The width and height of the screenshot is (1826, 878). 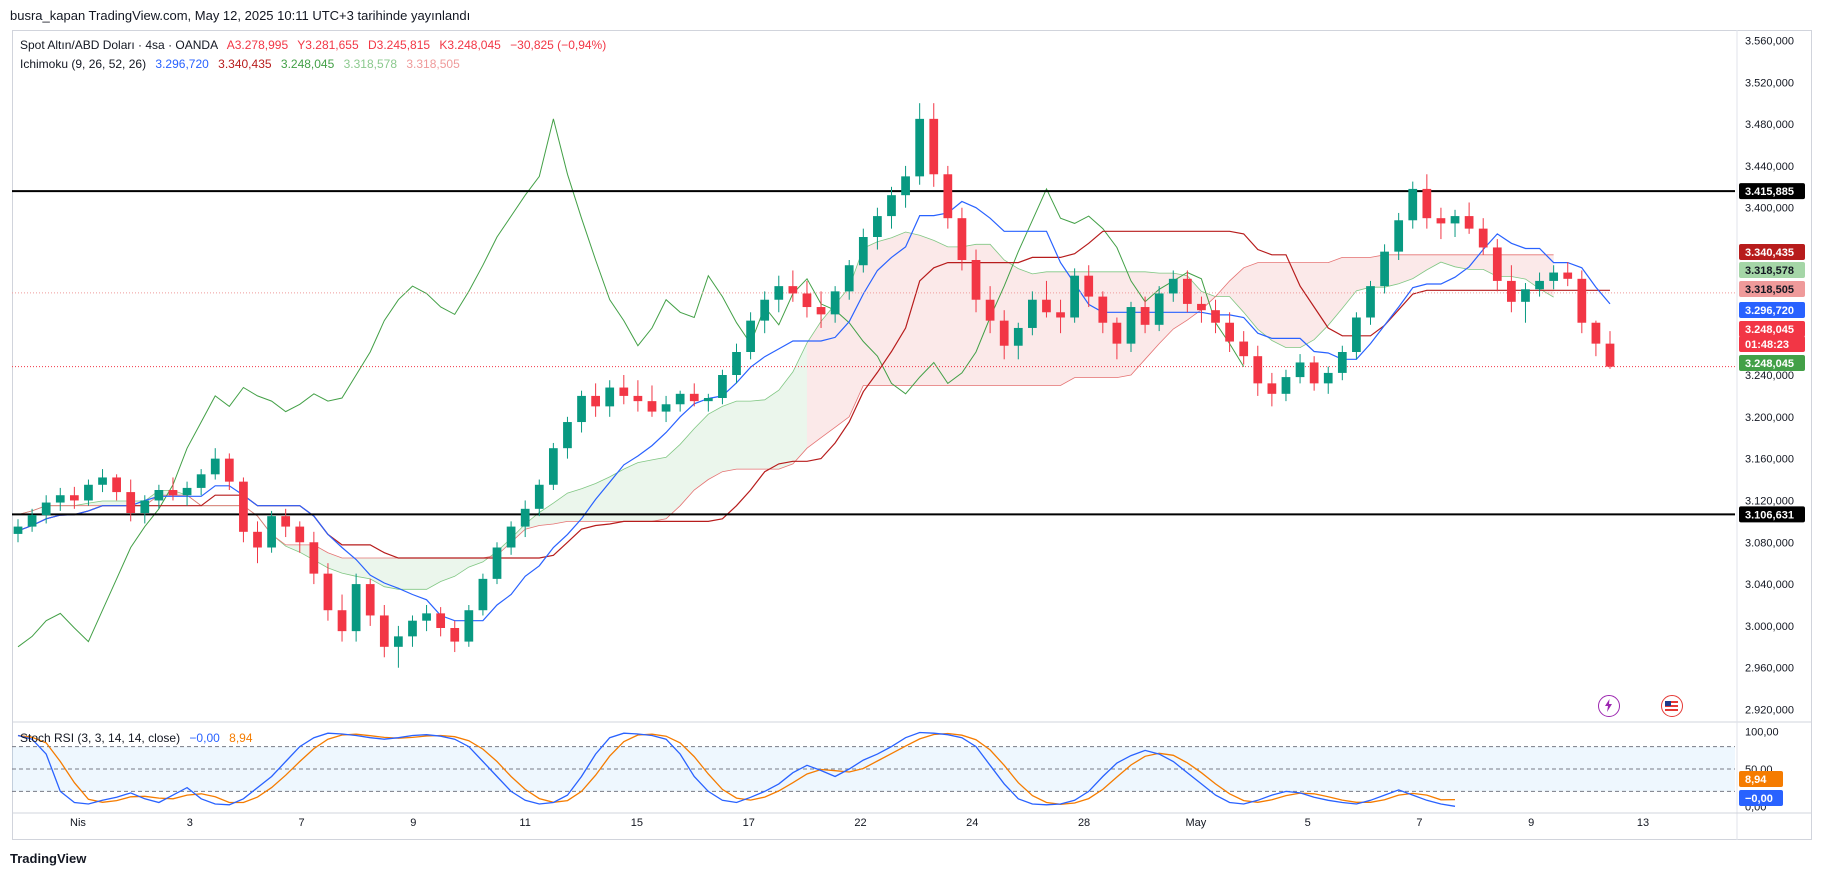 What do you see at coordinates (1769, 376) in the screenshot?
I see `price-tick-label: 3.240,000` at bounding box center [1769, 376].